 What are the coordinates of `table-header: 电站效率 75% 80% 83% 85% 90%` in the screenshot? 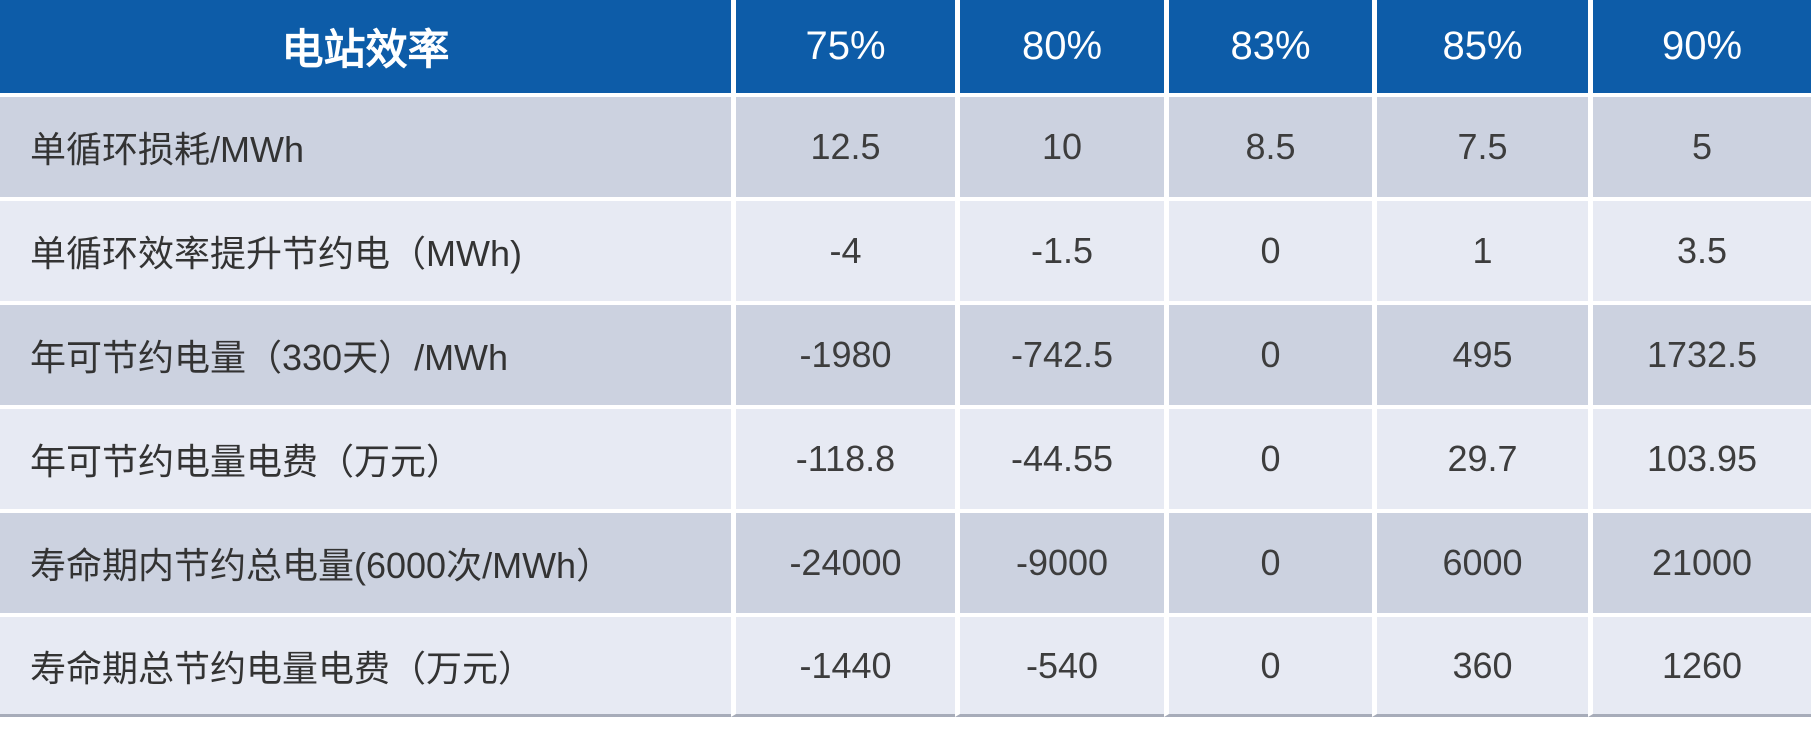 It's located at (905, 46).